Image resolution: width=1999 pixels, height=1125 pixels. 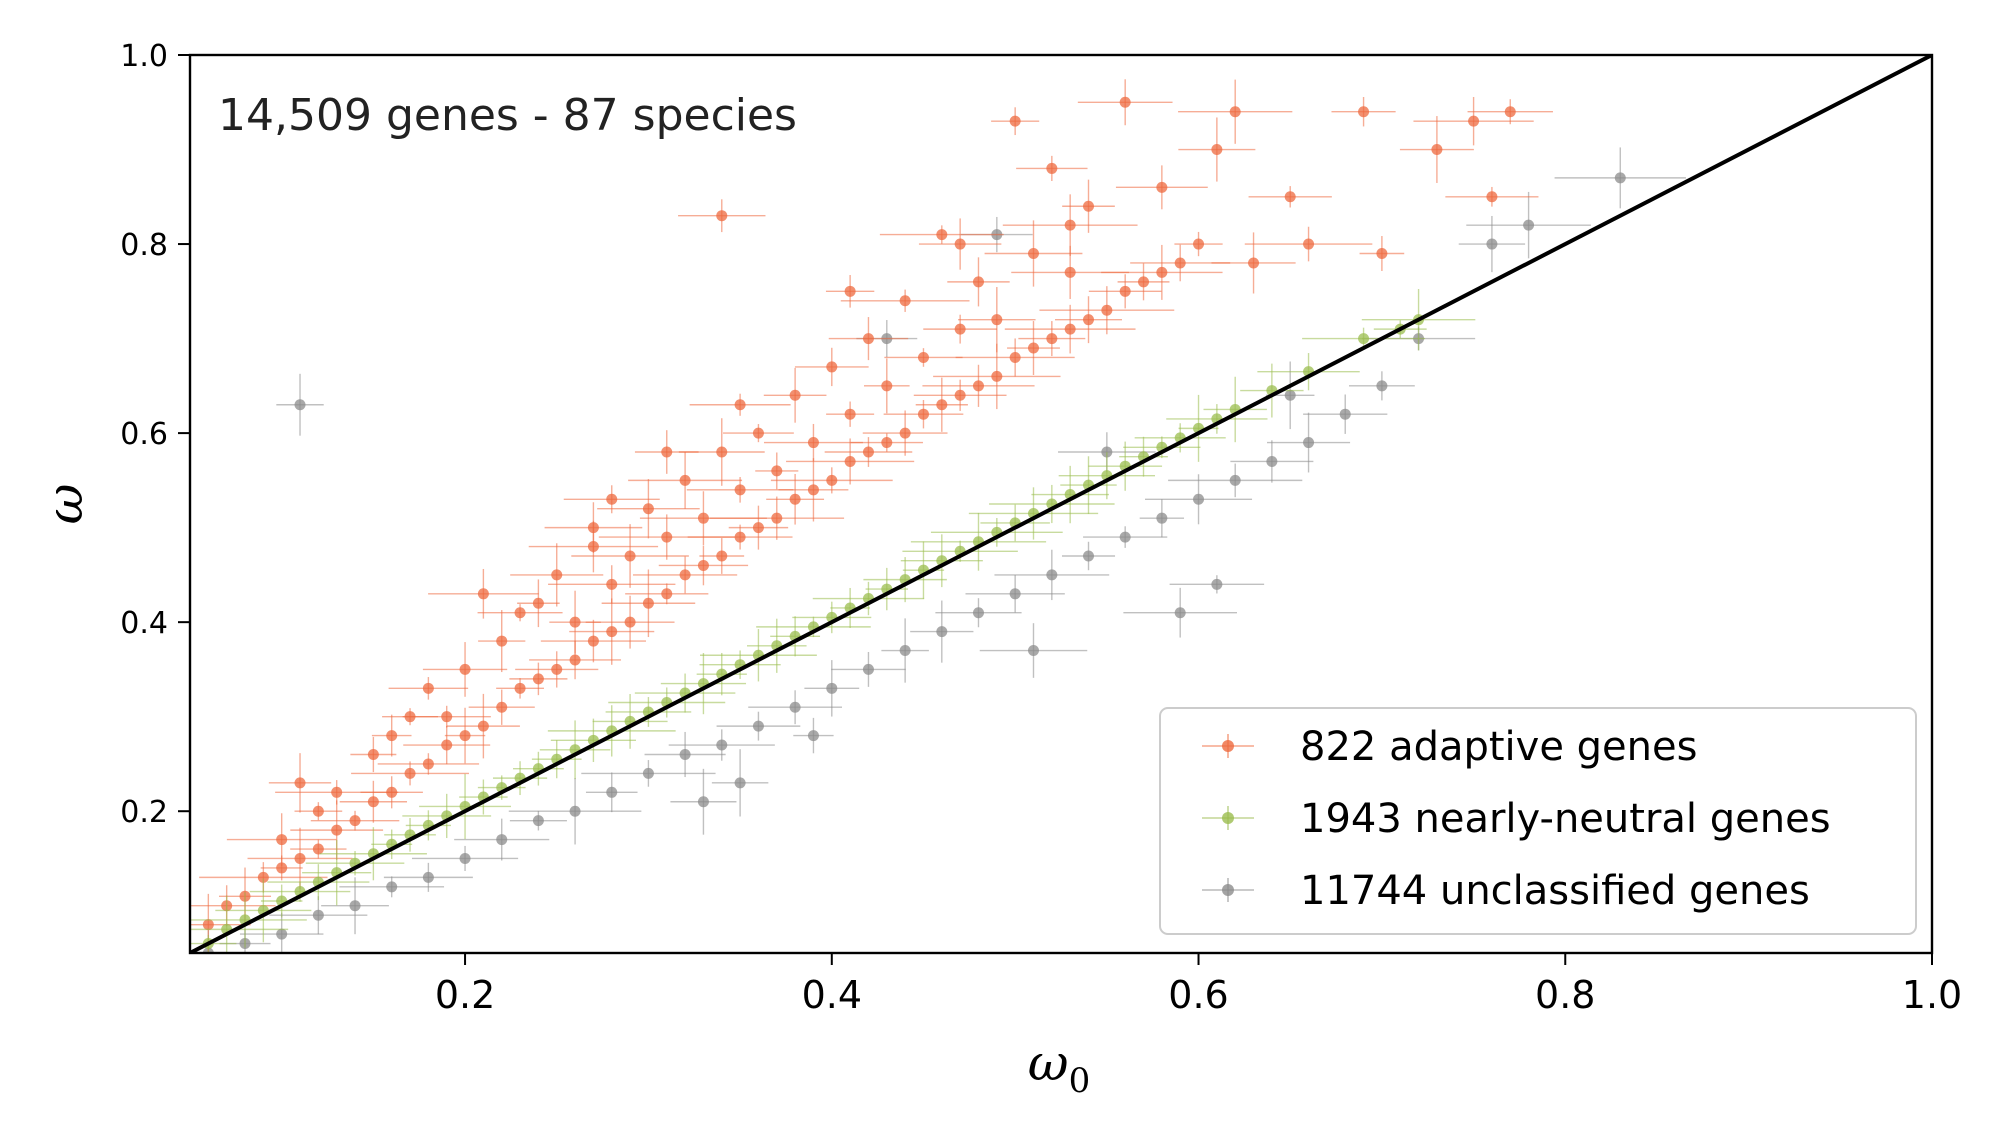 What do you see at coordinates (1932, 995) in the screenshot?
I see `x-tick-label: 1.0` at bounding box center [1932, 995].